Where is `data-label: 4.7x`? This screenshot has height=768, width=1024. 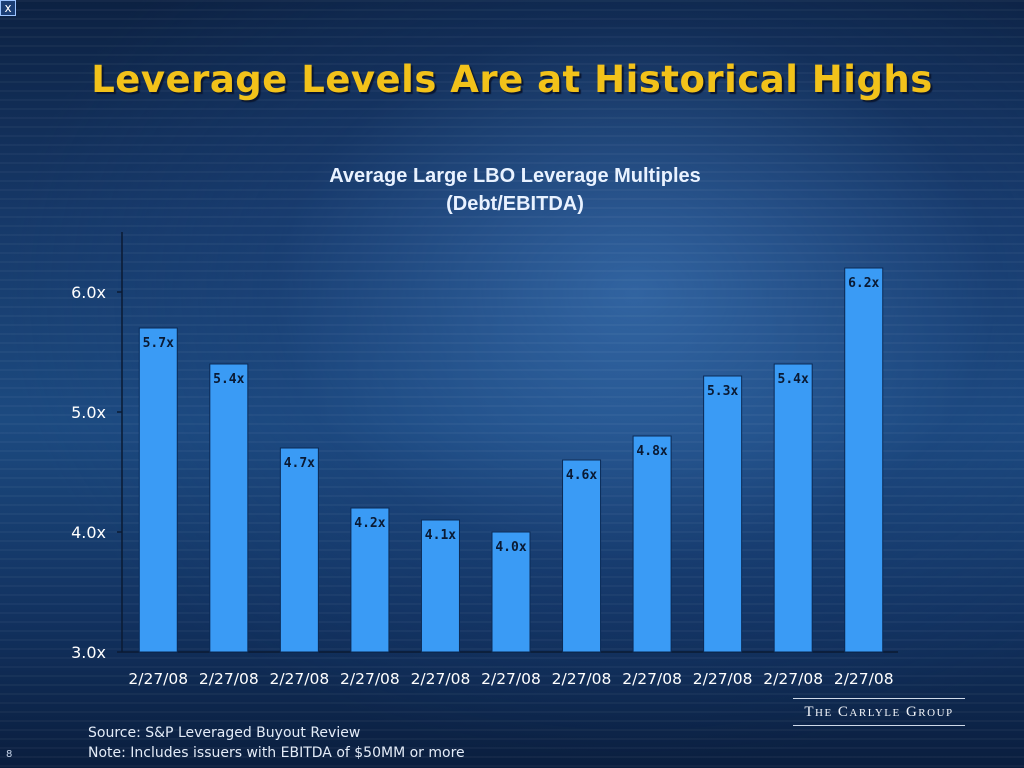 data-label: 4.7x is located at coordinates (299, 463).